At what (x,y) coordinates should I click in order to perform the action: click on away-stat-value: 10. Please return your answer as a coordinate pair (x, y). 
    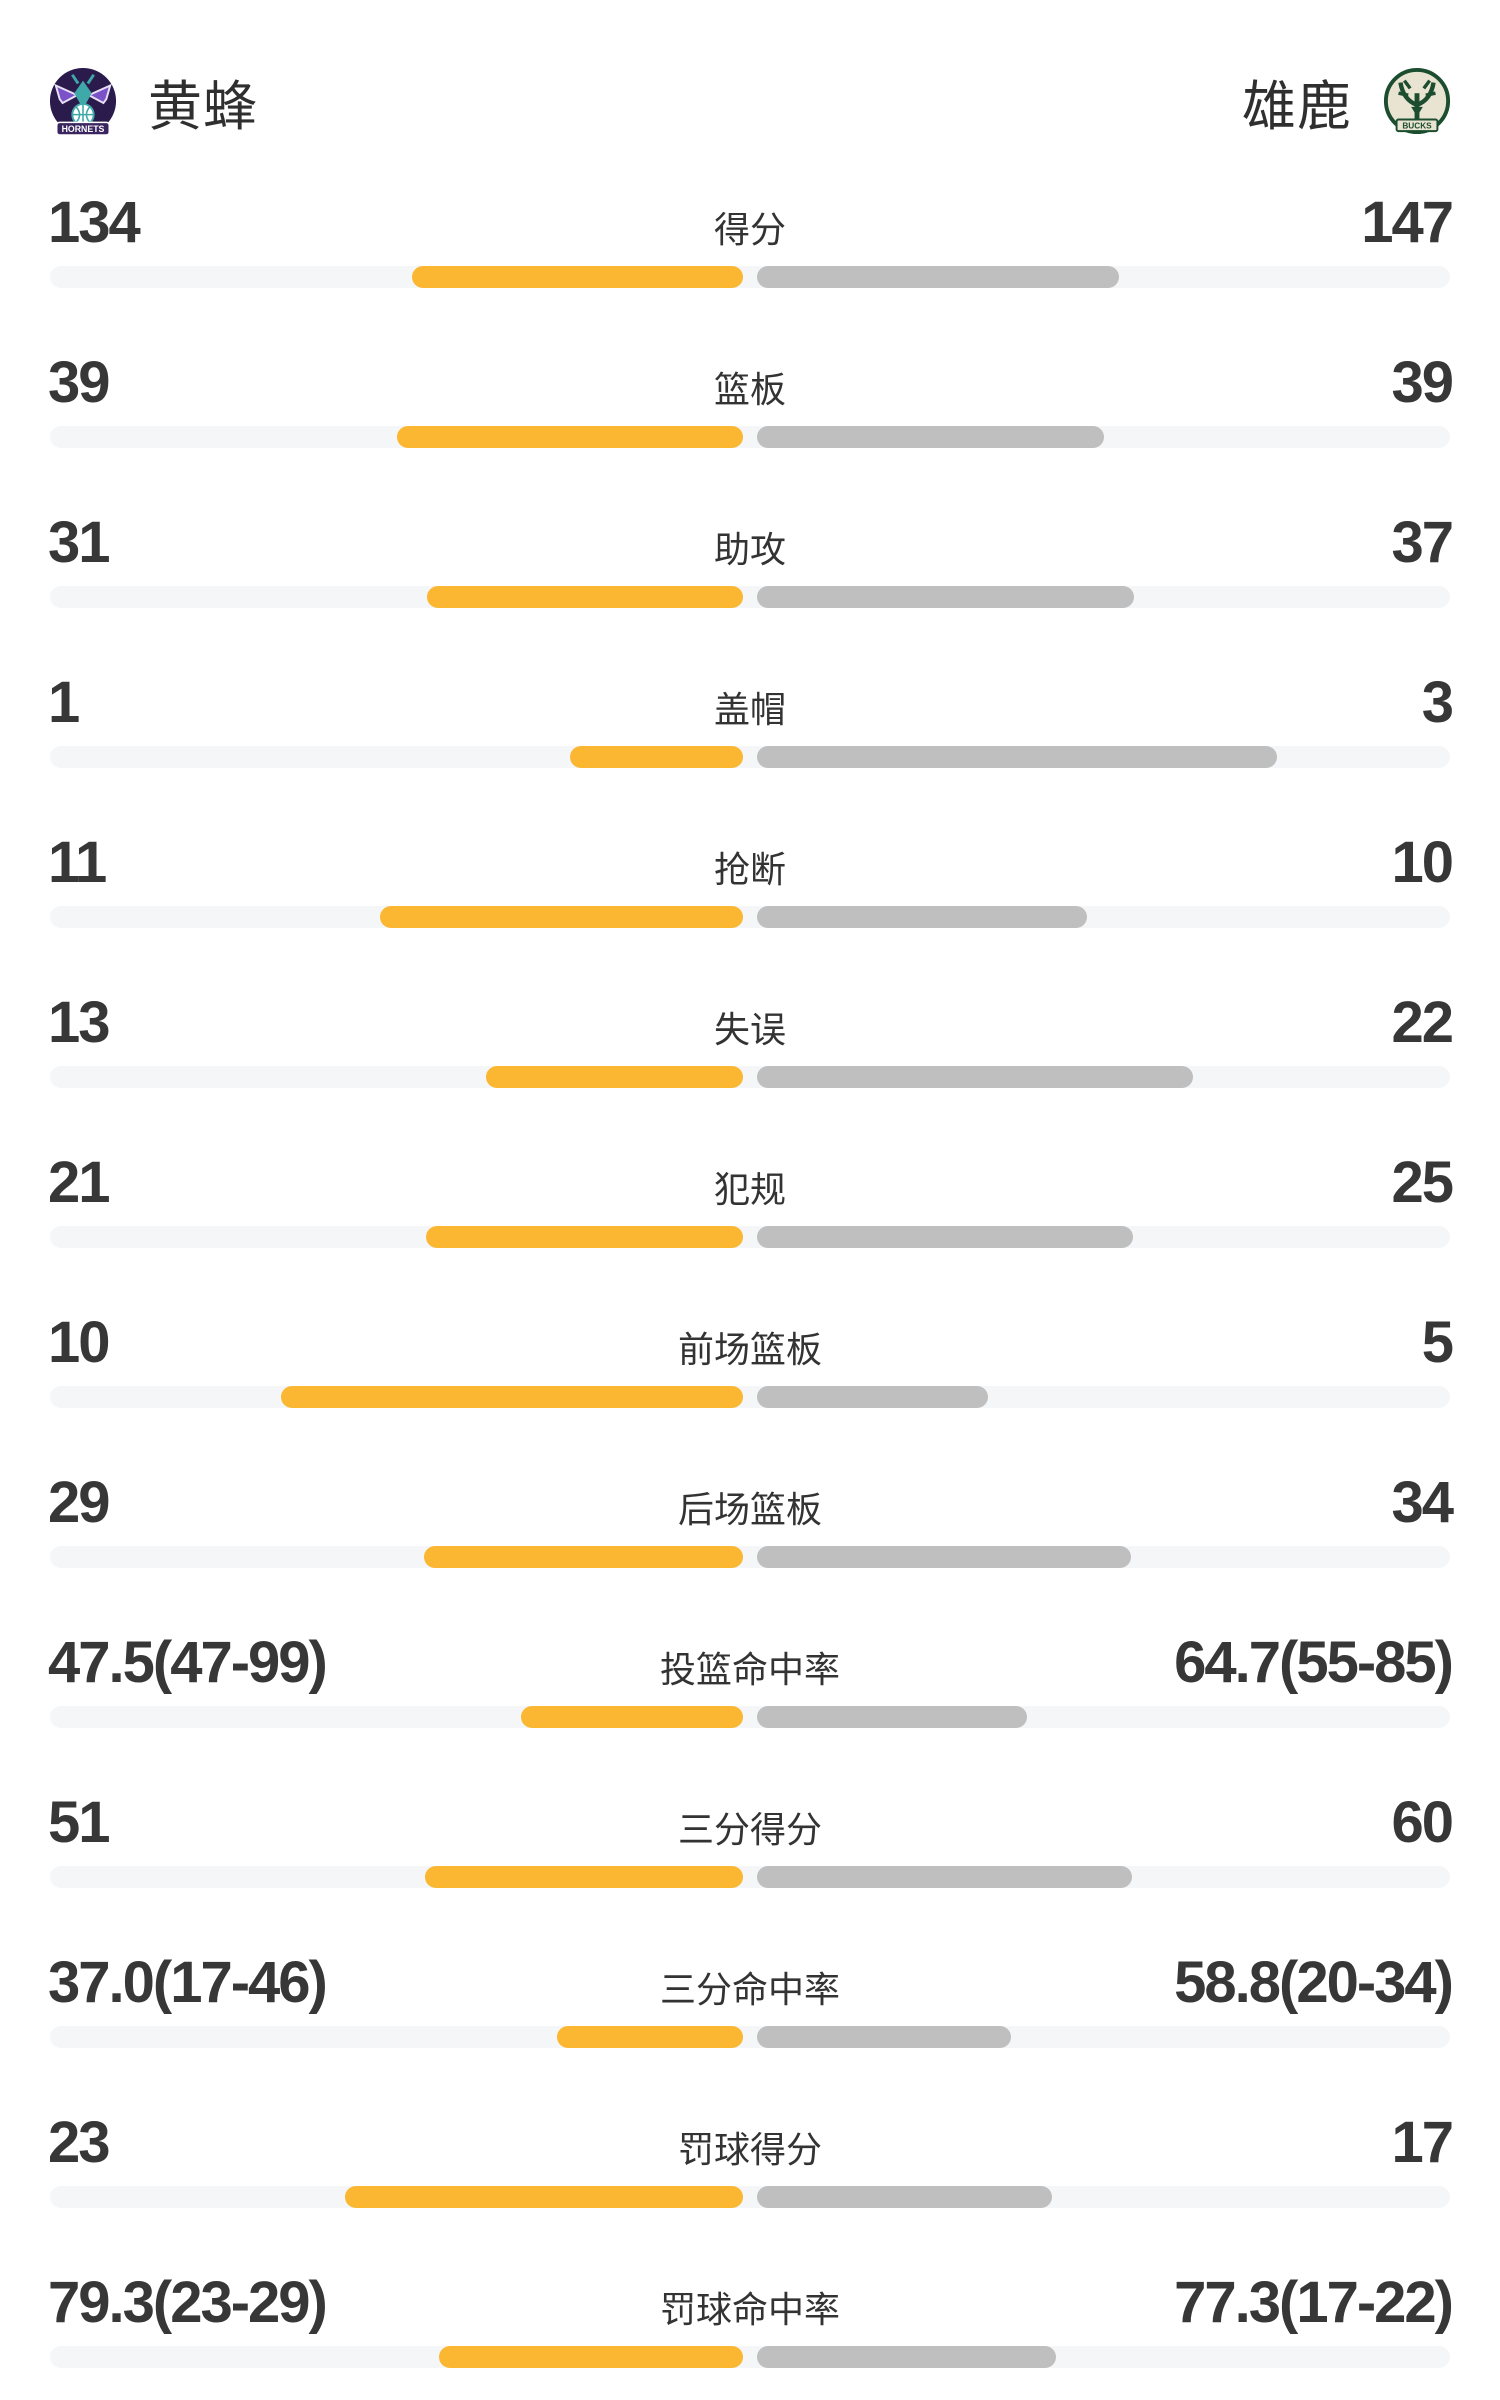
    Looking at the image, I should click on (1422, 862).